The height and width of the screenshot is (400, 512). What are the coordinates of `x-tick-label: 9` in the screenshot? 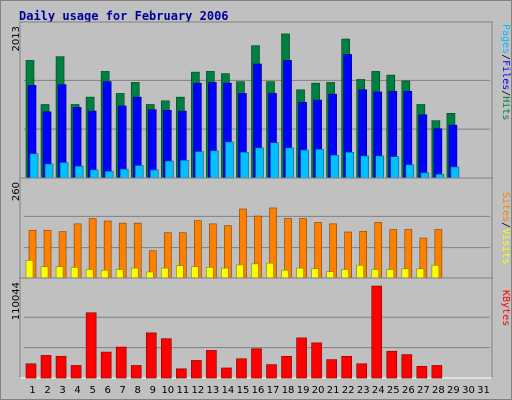 It's located at (153, 390).